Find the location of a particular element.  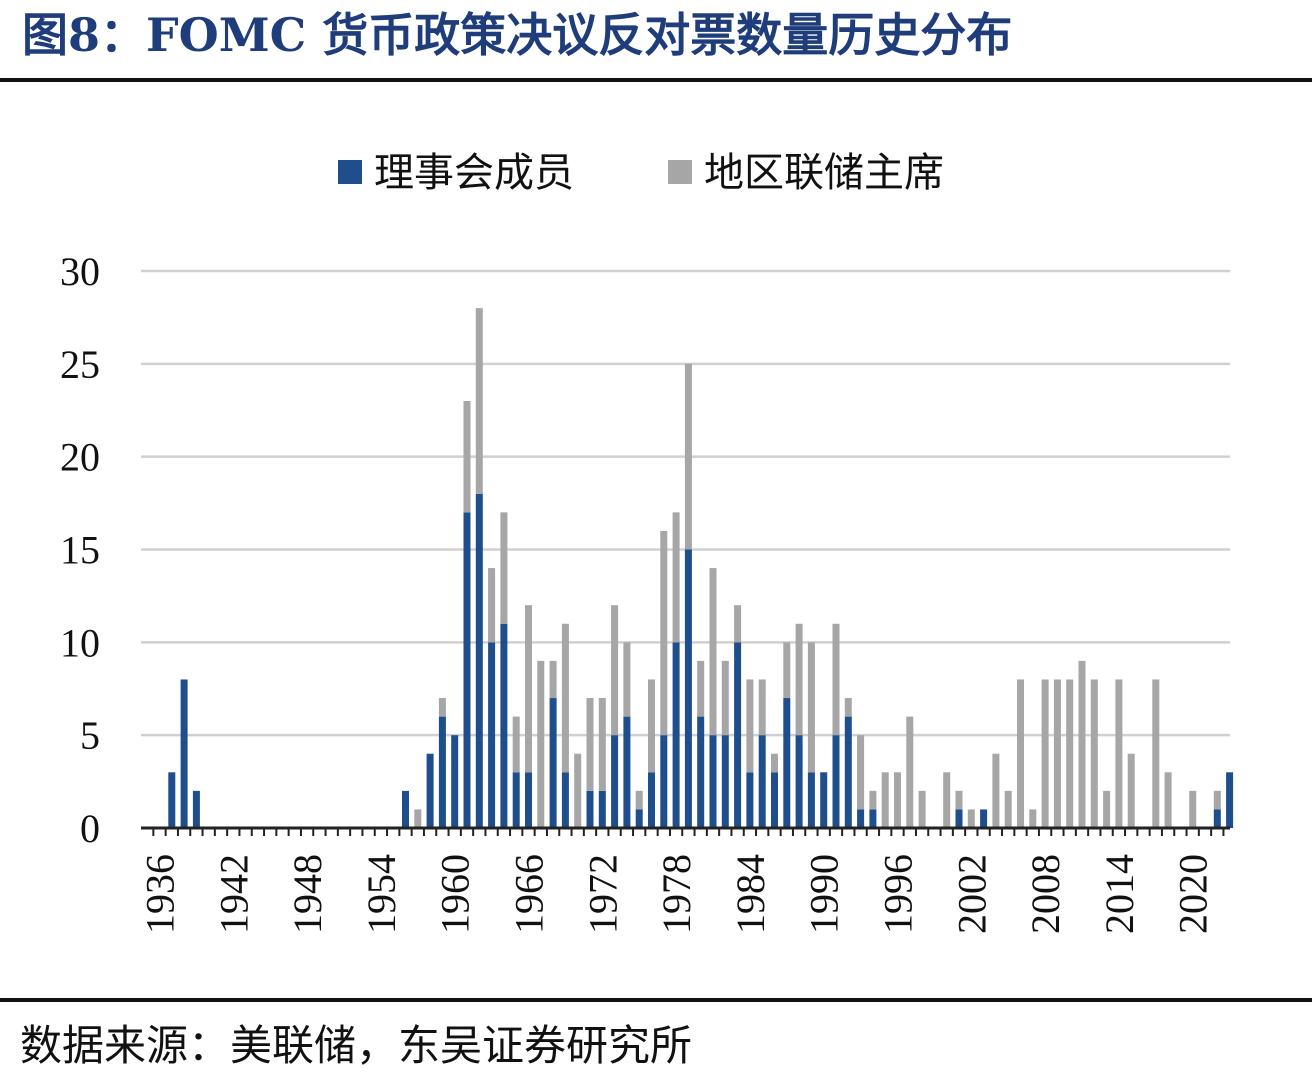

x-tick-label: 1996 is located at coordinates (898, 894).